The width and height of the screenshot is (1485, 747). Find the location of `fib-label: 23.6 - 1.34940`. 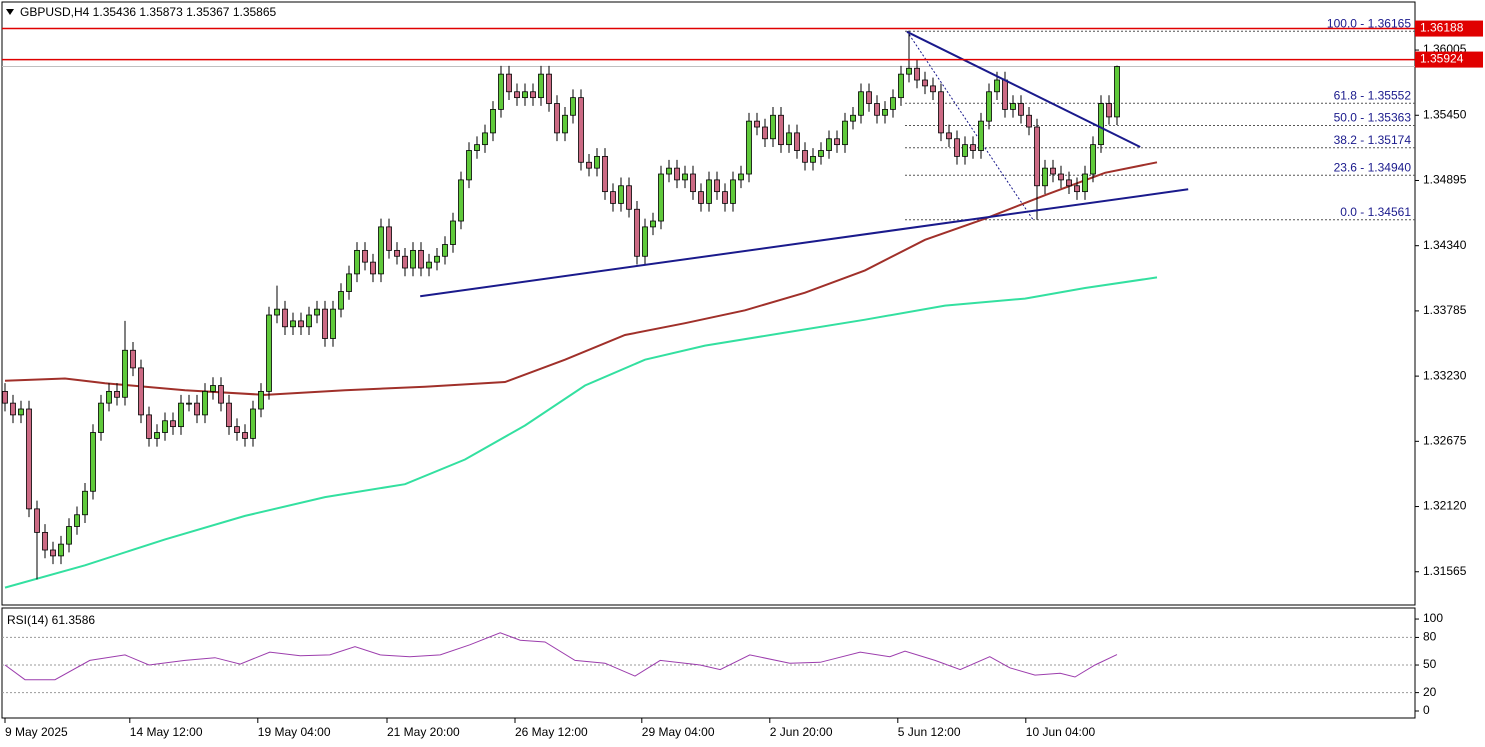

fib-label: 23.6 - 1.34940 is located at coordinates (1373, 167).